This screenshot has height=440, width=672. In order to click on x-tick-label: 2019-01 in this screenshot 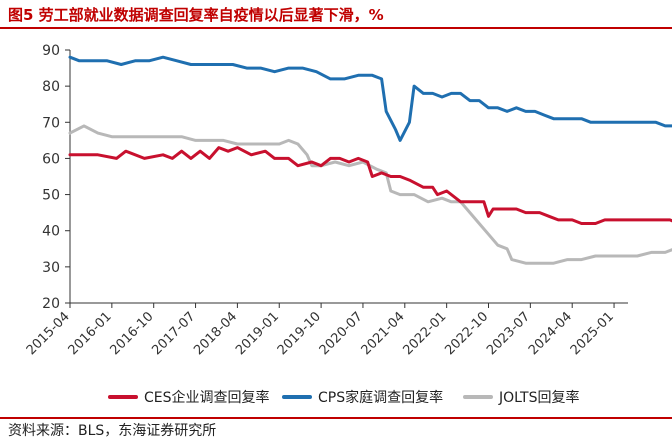, I will do `click(257, 333)`.